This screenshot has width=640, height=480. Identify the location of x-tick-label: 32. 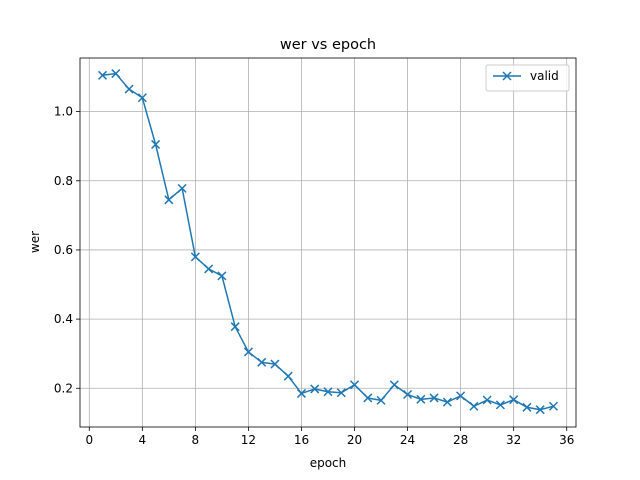
(513, 440).